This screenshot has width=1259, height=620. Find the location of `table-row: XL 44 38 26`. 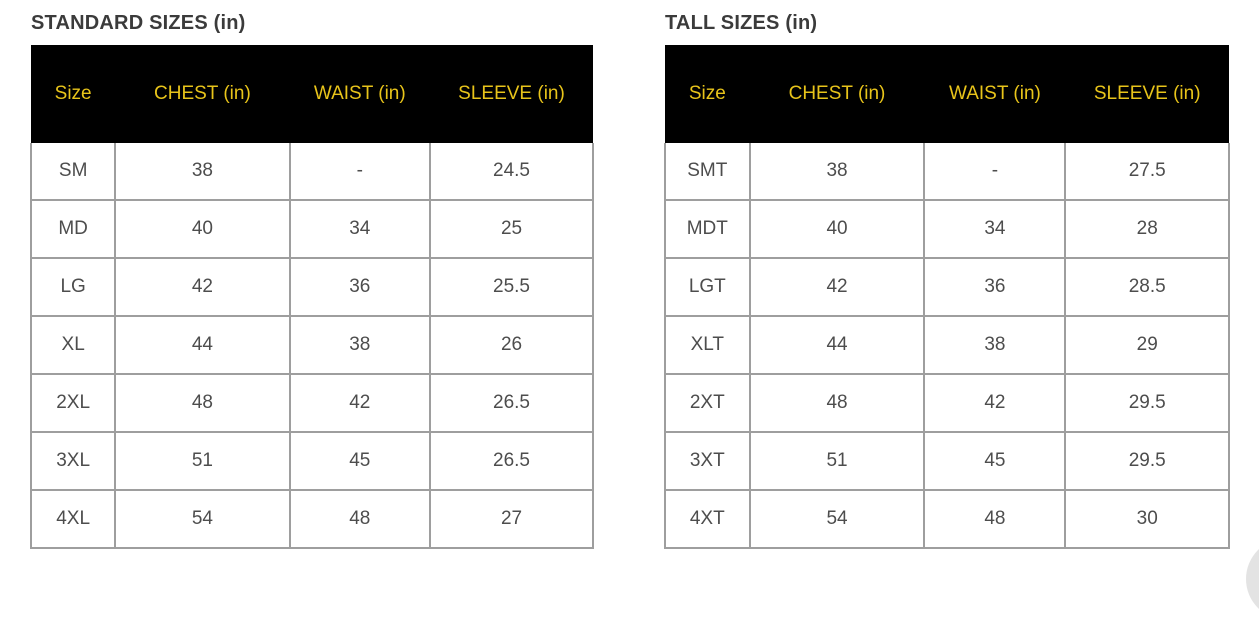

table-row: XL 44 38 26 is located at coordinates (311, 345).